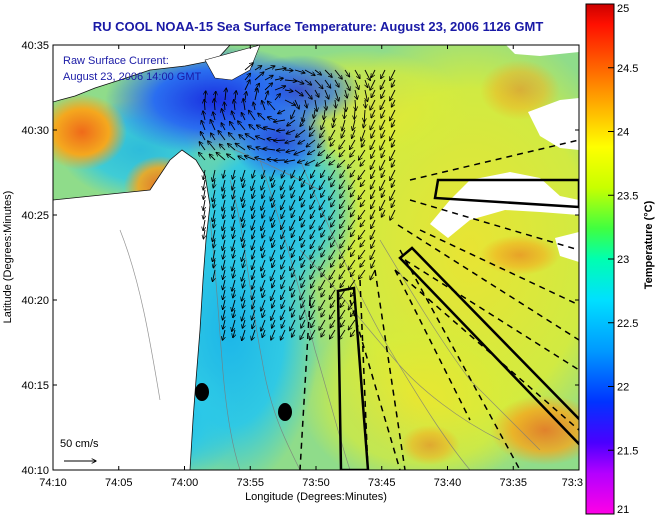  What do you see at coordinates (572, 483) in the screenshot?
I see `x-tick-label: 73:3` at bounding box center [572, 483].